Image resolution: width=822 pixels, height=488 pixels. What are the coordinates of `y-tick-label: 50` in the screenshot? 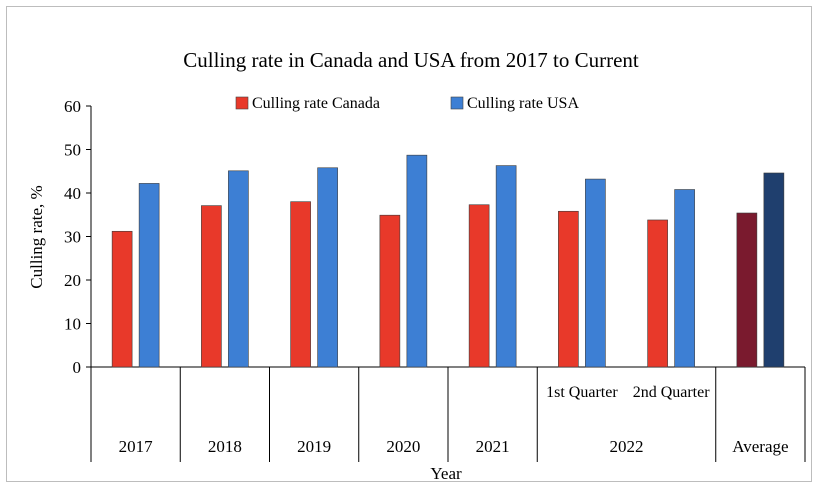 It's located at (72, 150).